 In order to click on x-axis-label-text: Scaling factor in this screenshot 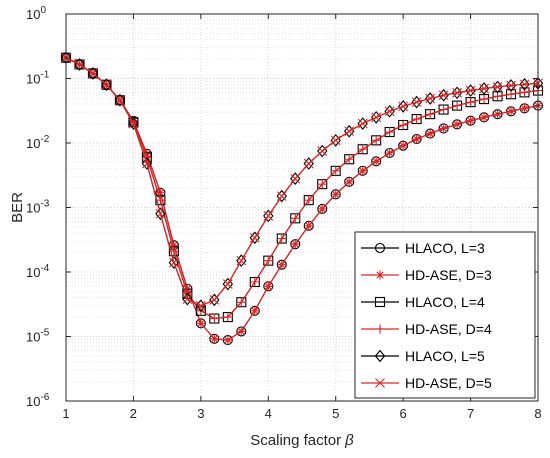, I will do `click(295, 440)`.